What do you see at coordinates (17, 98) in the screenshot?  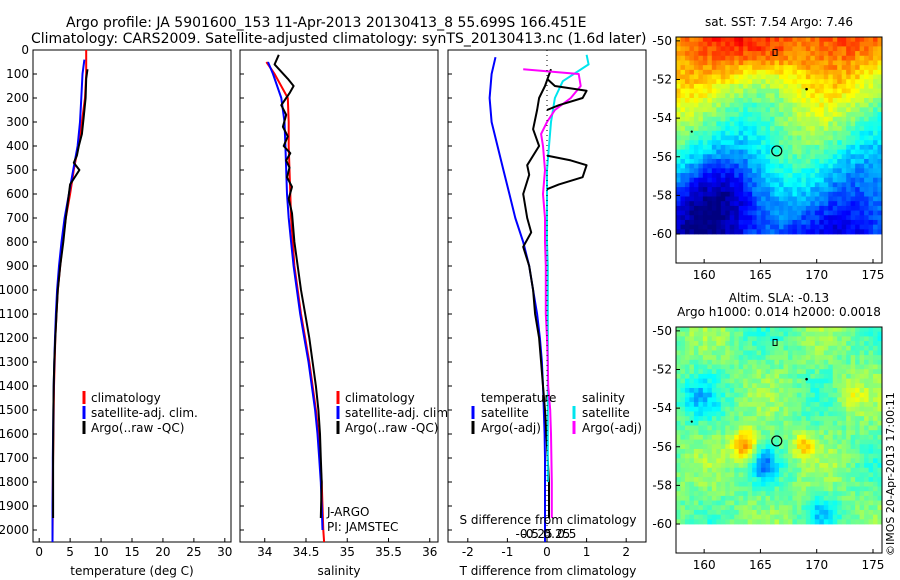 I see `y-tick-label: 200` at bounding box center [17, 98].